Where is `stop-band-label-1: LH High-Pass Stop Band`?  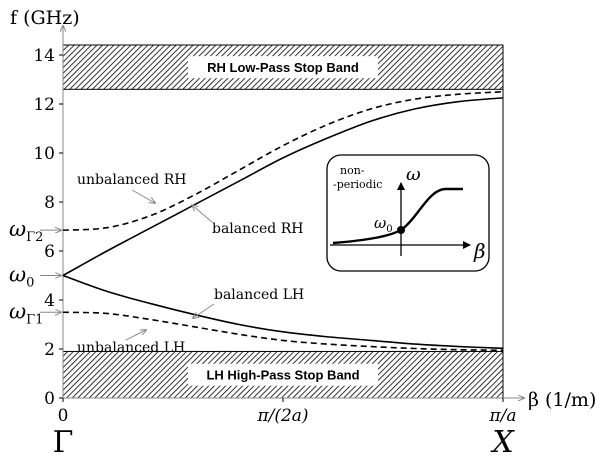
stop-band-label-1: LH High-Pass Stop Band is located at coordinates (282, 375).